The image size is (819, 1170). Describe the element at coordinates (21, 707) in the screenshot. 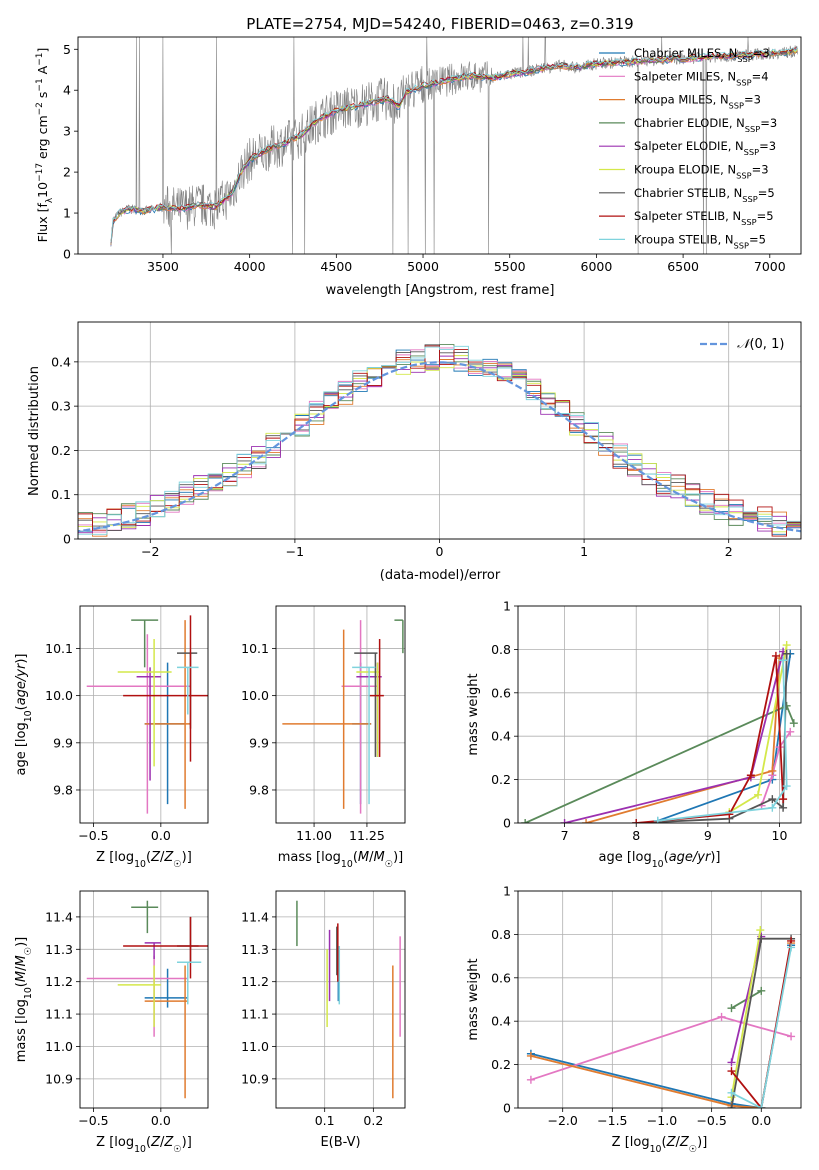

I see `y-axis-label-part: (` at that location.